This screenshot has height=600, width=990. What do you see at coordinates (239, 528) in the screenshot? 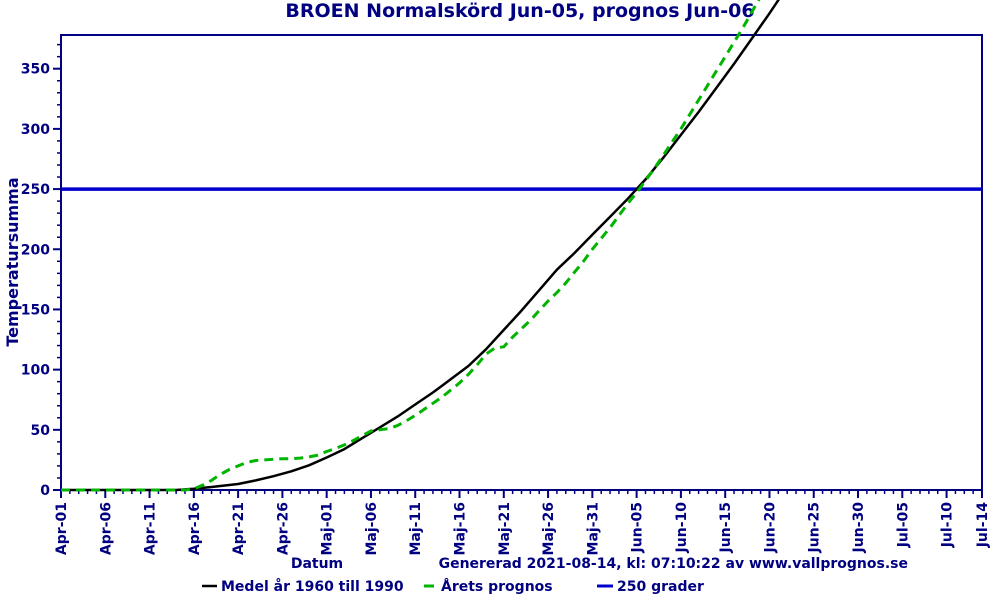
I see `x-tick-label: Apr-21` at bounding box center [239, 528].